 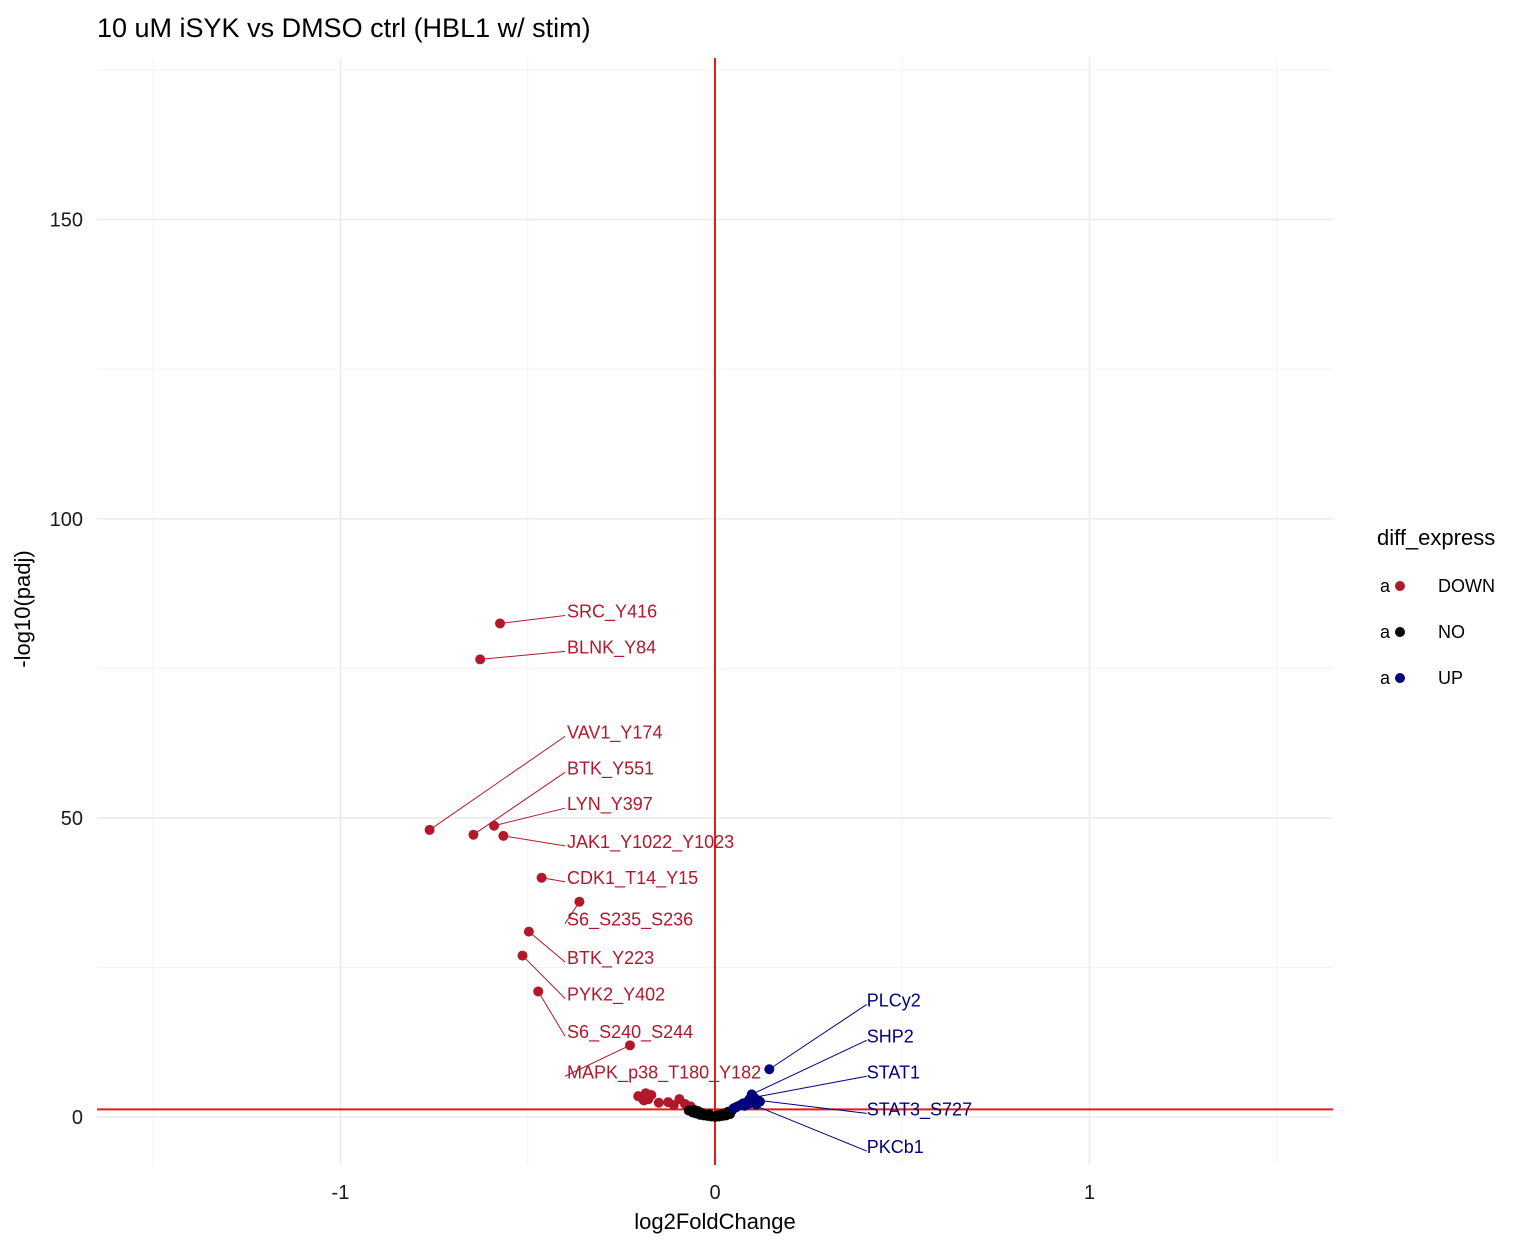 I want to click on label-connectors, so click(x=648, y=883).